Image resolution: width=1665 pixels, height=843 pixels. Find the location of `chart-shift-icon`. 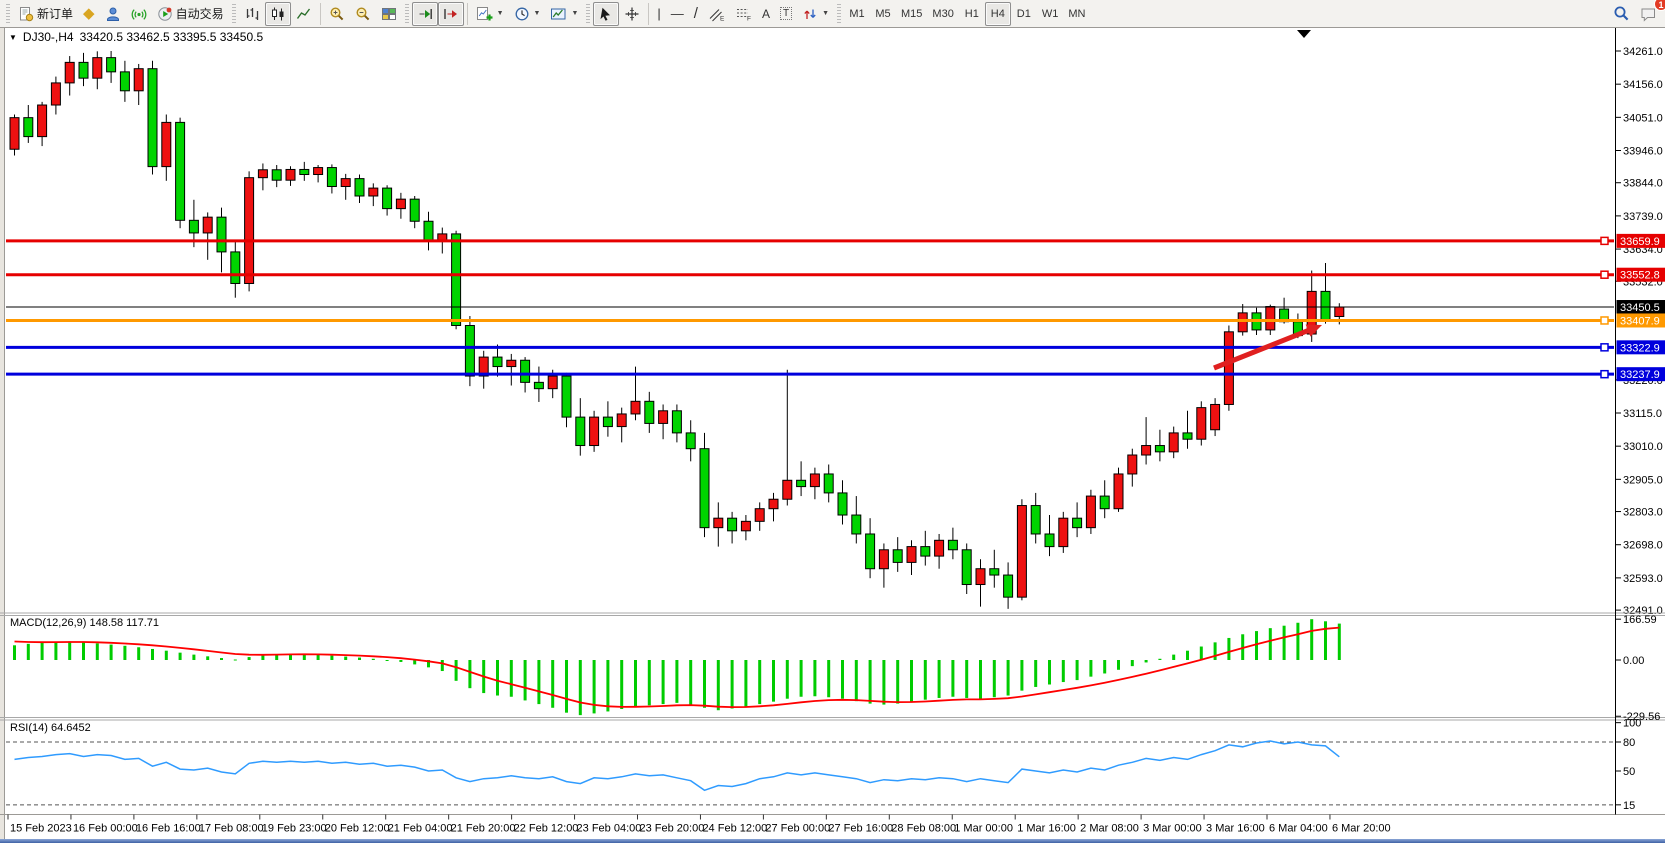

chart-shift-icon is located at coordinates (451, 14).